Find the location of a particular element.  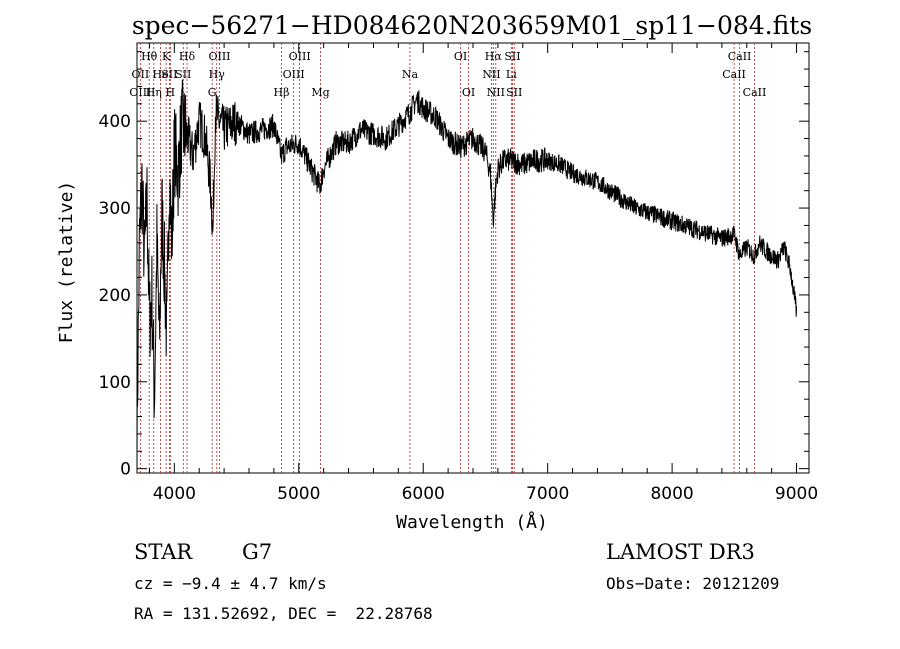

x-tick-label: 9000 is located at coordinates (796, 494).